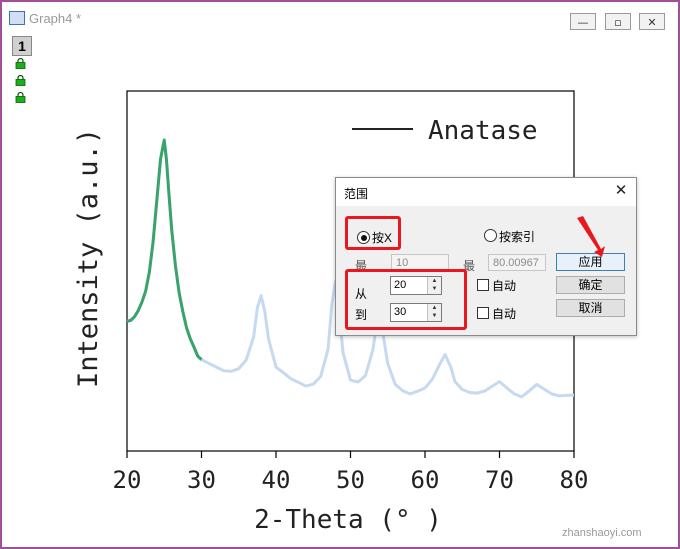  What do you see at coordinates (434, 312) in the screenshot?
I see `to-spinner-arrows-icon: ▲ ▼` at bounding box center [434, 312].